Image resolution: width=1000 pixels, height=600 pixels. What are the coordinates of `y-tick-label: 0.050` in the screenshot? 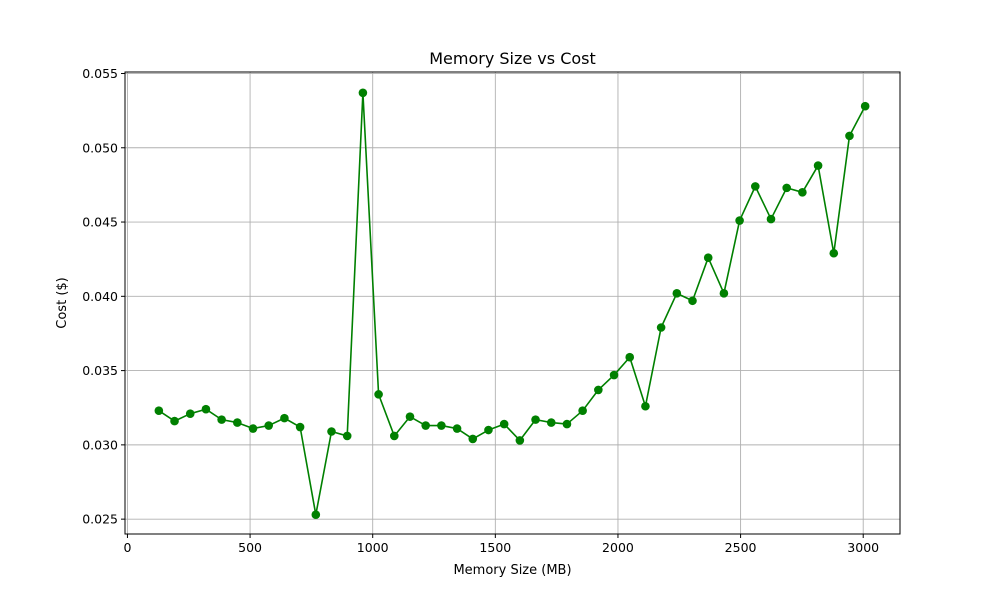 It's located at (100, 147).